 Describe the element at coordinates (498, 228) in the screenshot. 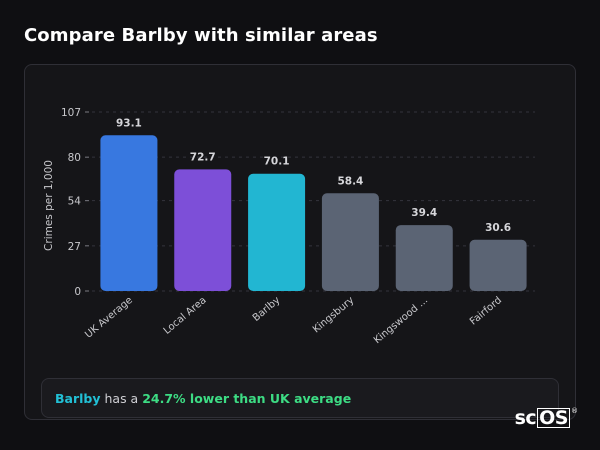

I see `bar-value-label: 30.6` at that location.